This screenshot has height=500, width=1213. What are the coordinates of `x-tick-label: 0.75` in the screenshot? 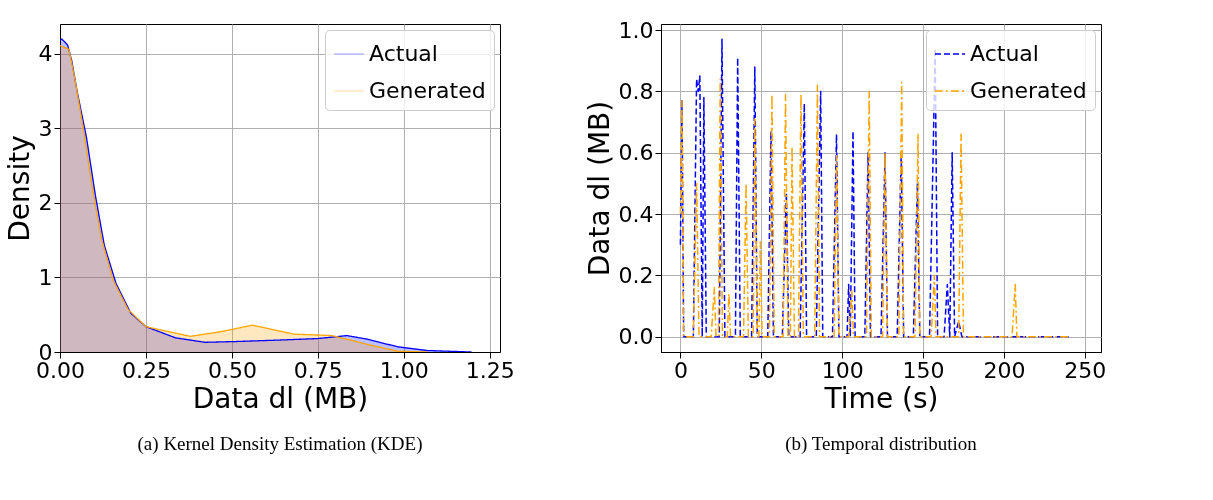 It's located at (318, 370).